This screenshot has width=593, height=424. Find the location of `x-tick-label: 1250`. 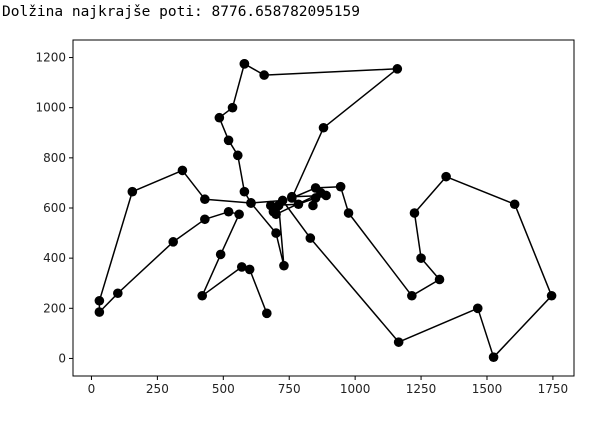

x-tick-label: 1250 is located at coordinates (421, 389).